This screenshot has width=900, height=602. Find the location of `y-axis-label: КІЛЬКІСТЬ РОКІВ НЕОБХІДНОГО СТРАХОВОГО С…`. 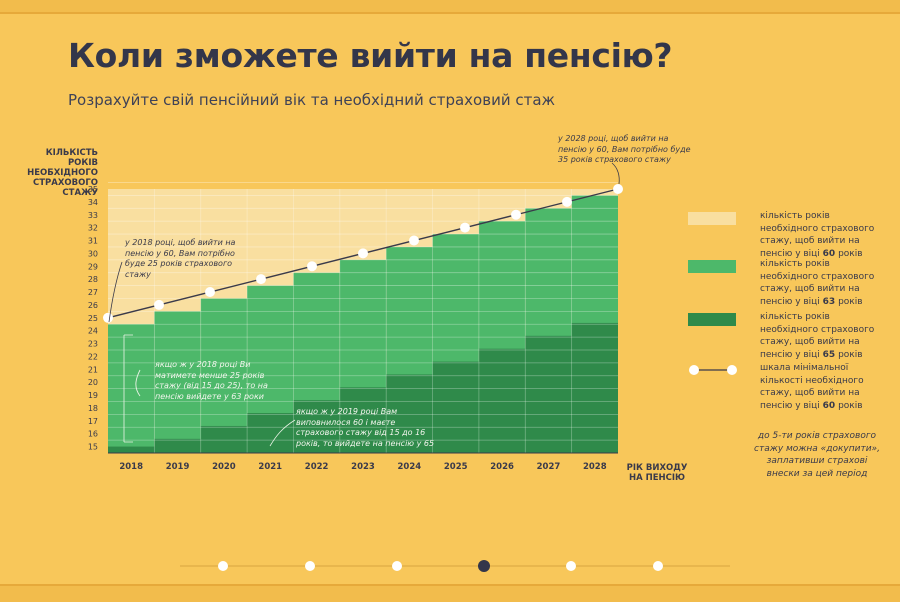

y-axis-label: КІЛЬКІСТЬ РОКІВ НЕОБХІДНОГО СТРАХОВОГО С… is located at coordinates (62, 173).